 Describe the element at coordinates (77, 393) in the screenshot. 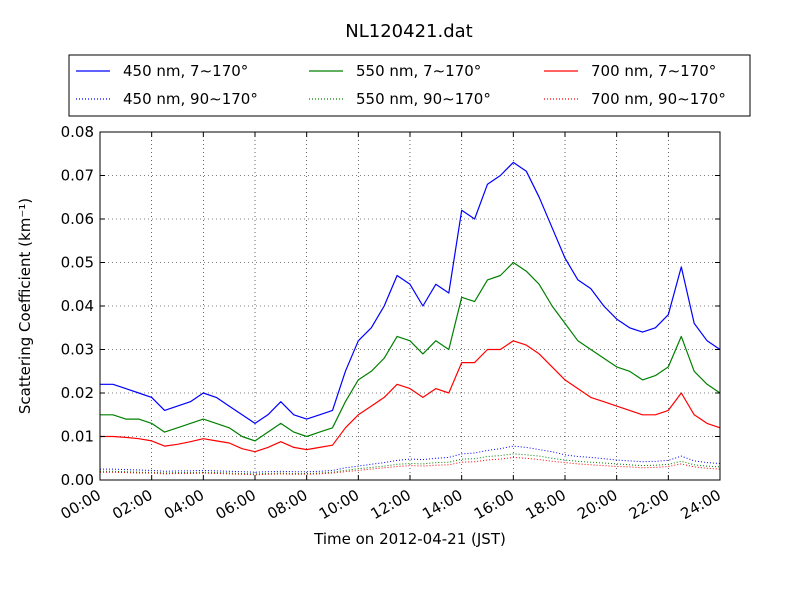

I see `y-tick-label: 0.02` at that location.